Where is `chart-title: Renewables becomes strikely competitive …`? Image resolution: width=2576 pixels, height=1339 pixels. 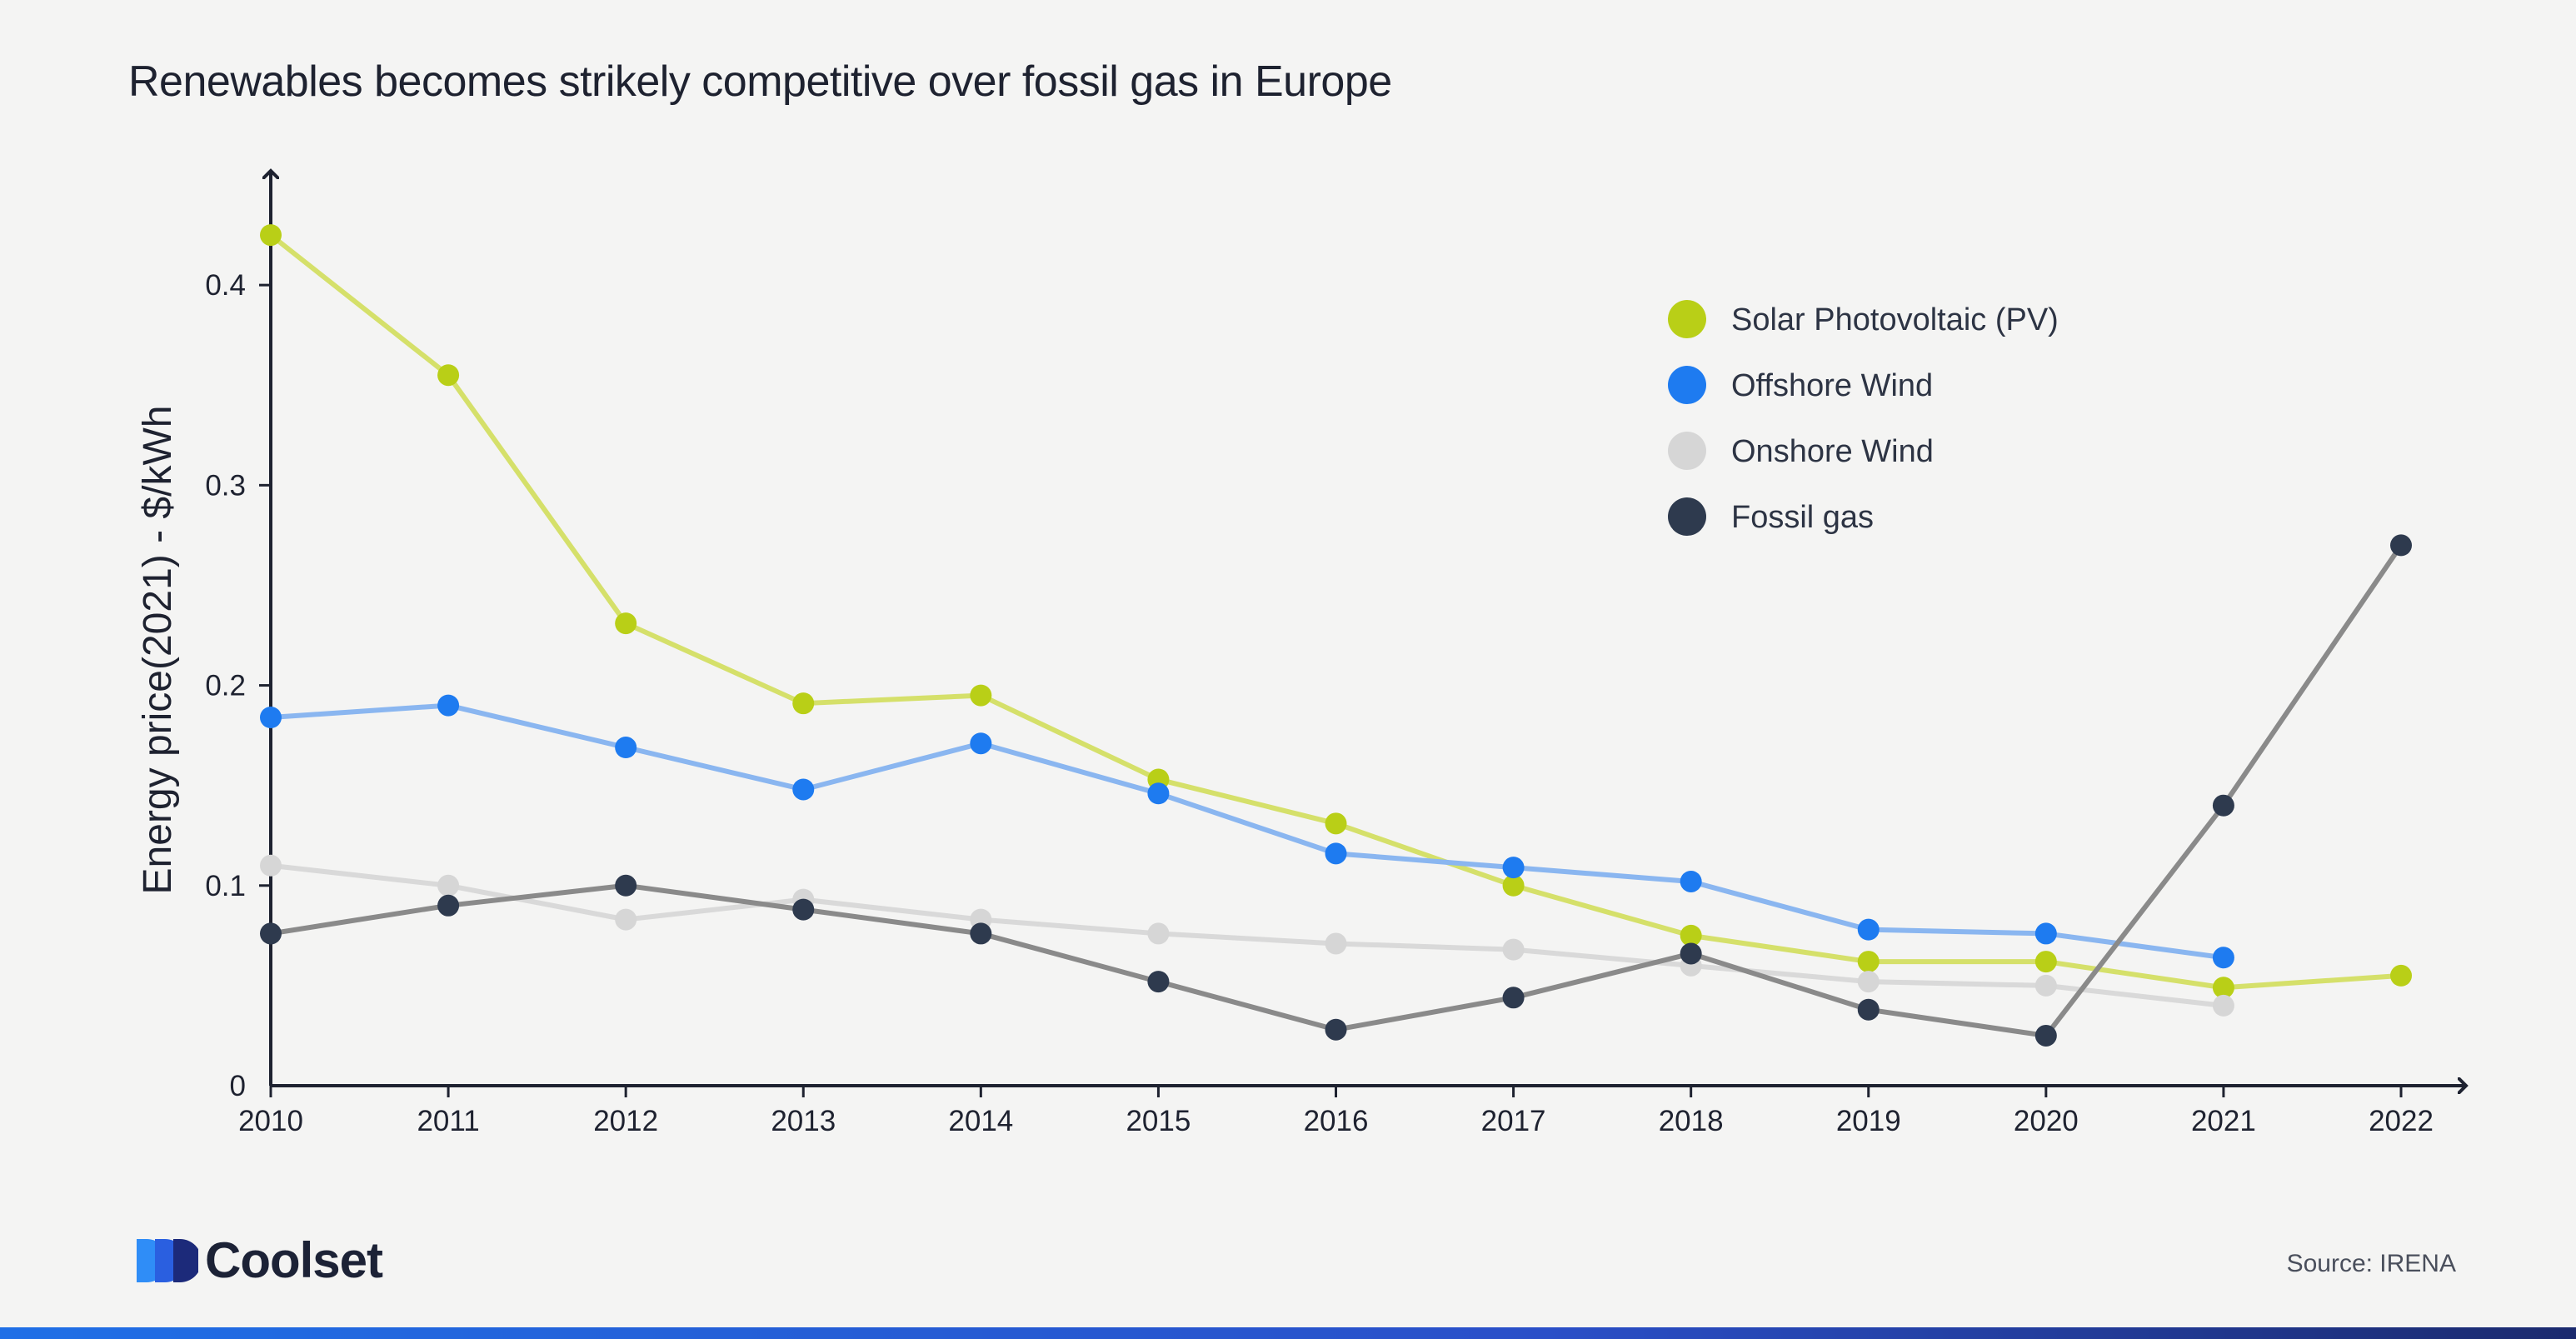
chart-title: Renewables becomes strikely competitive … is located at coordinates (760, 81).